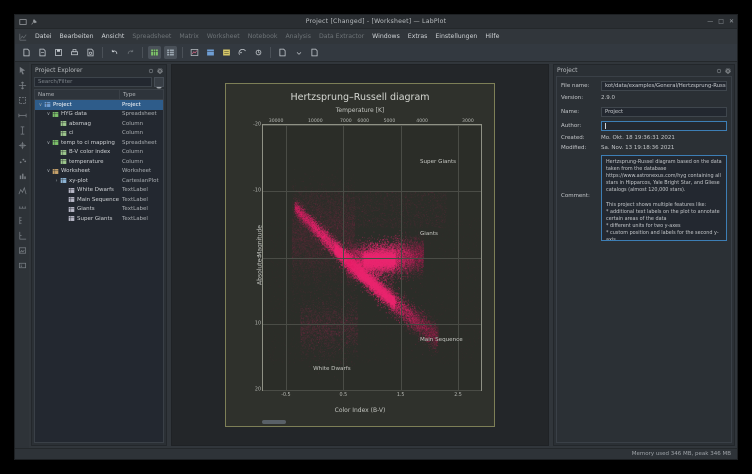  What do you see at coordinates (99, 153) in the screenshot?
I see `tree-row: B-V color index Column` at bounding box center [99, 153].